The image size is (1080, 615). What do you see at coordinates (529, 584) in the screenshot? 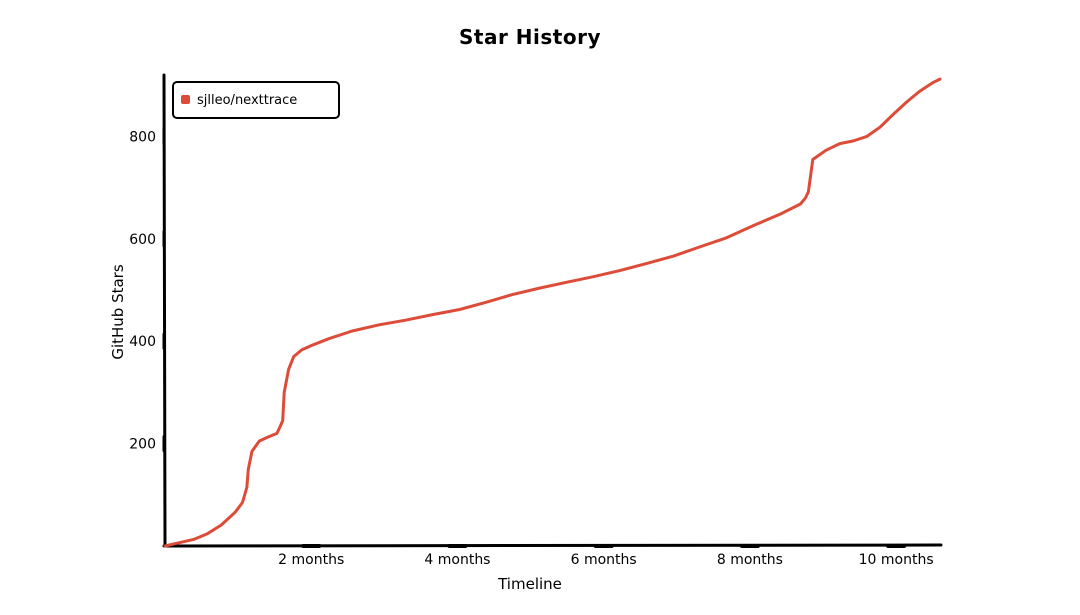
I see `x-axis-label: Timeline` at bounding box center [529, 584].